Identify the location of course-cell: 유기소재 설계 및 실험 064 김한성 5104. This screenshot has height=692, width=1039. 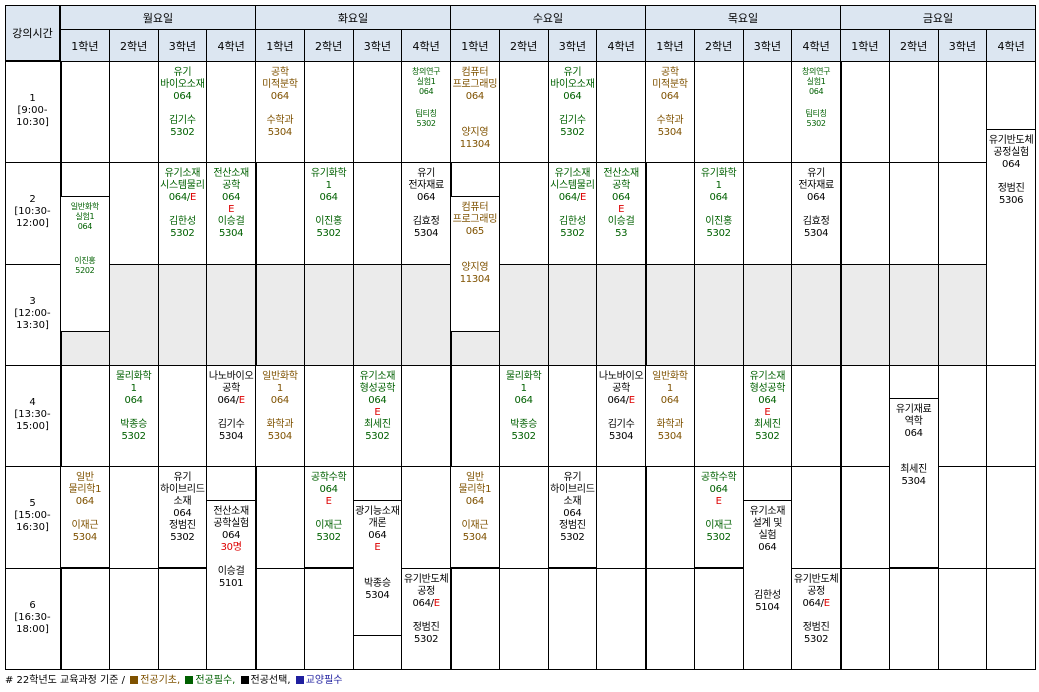
(767, 584).